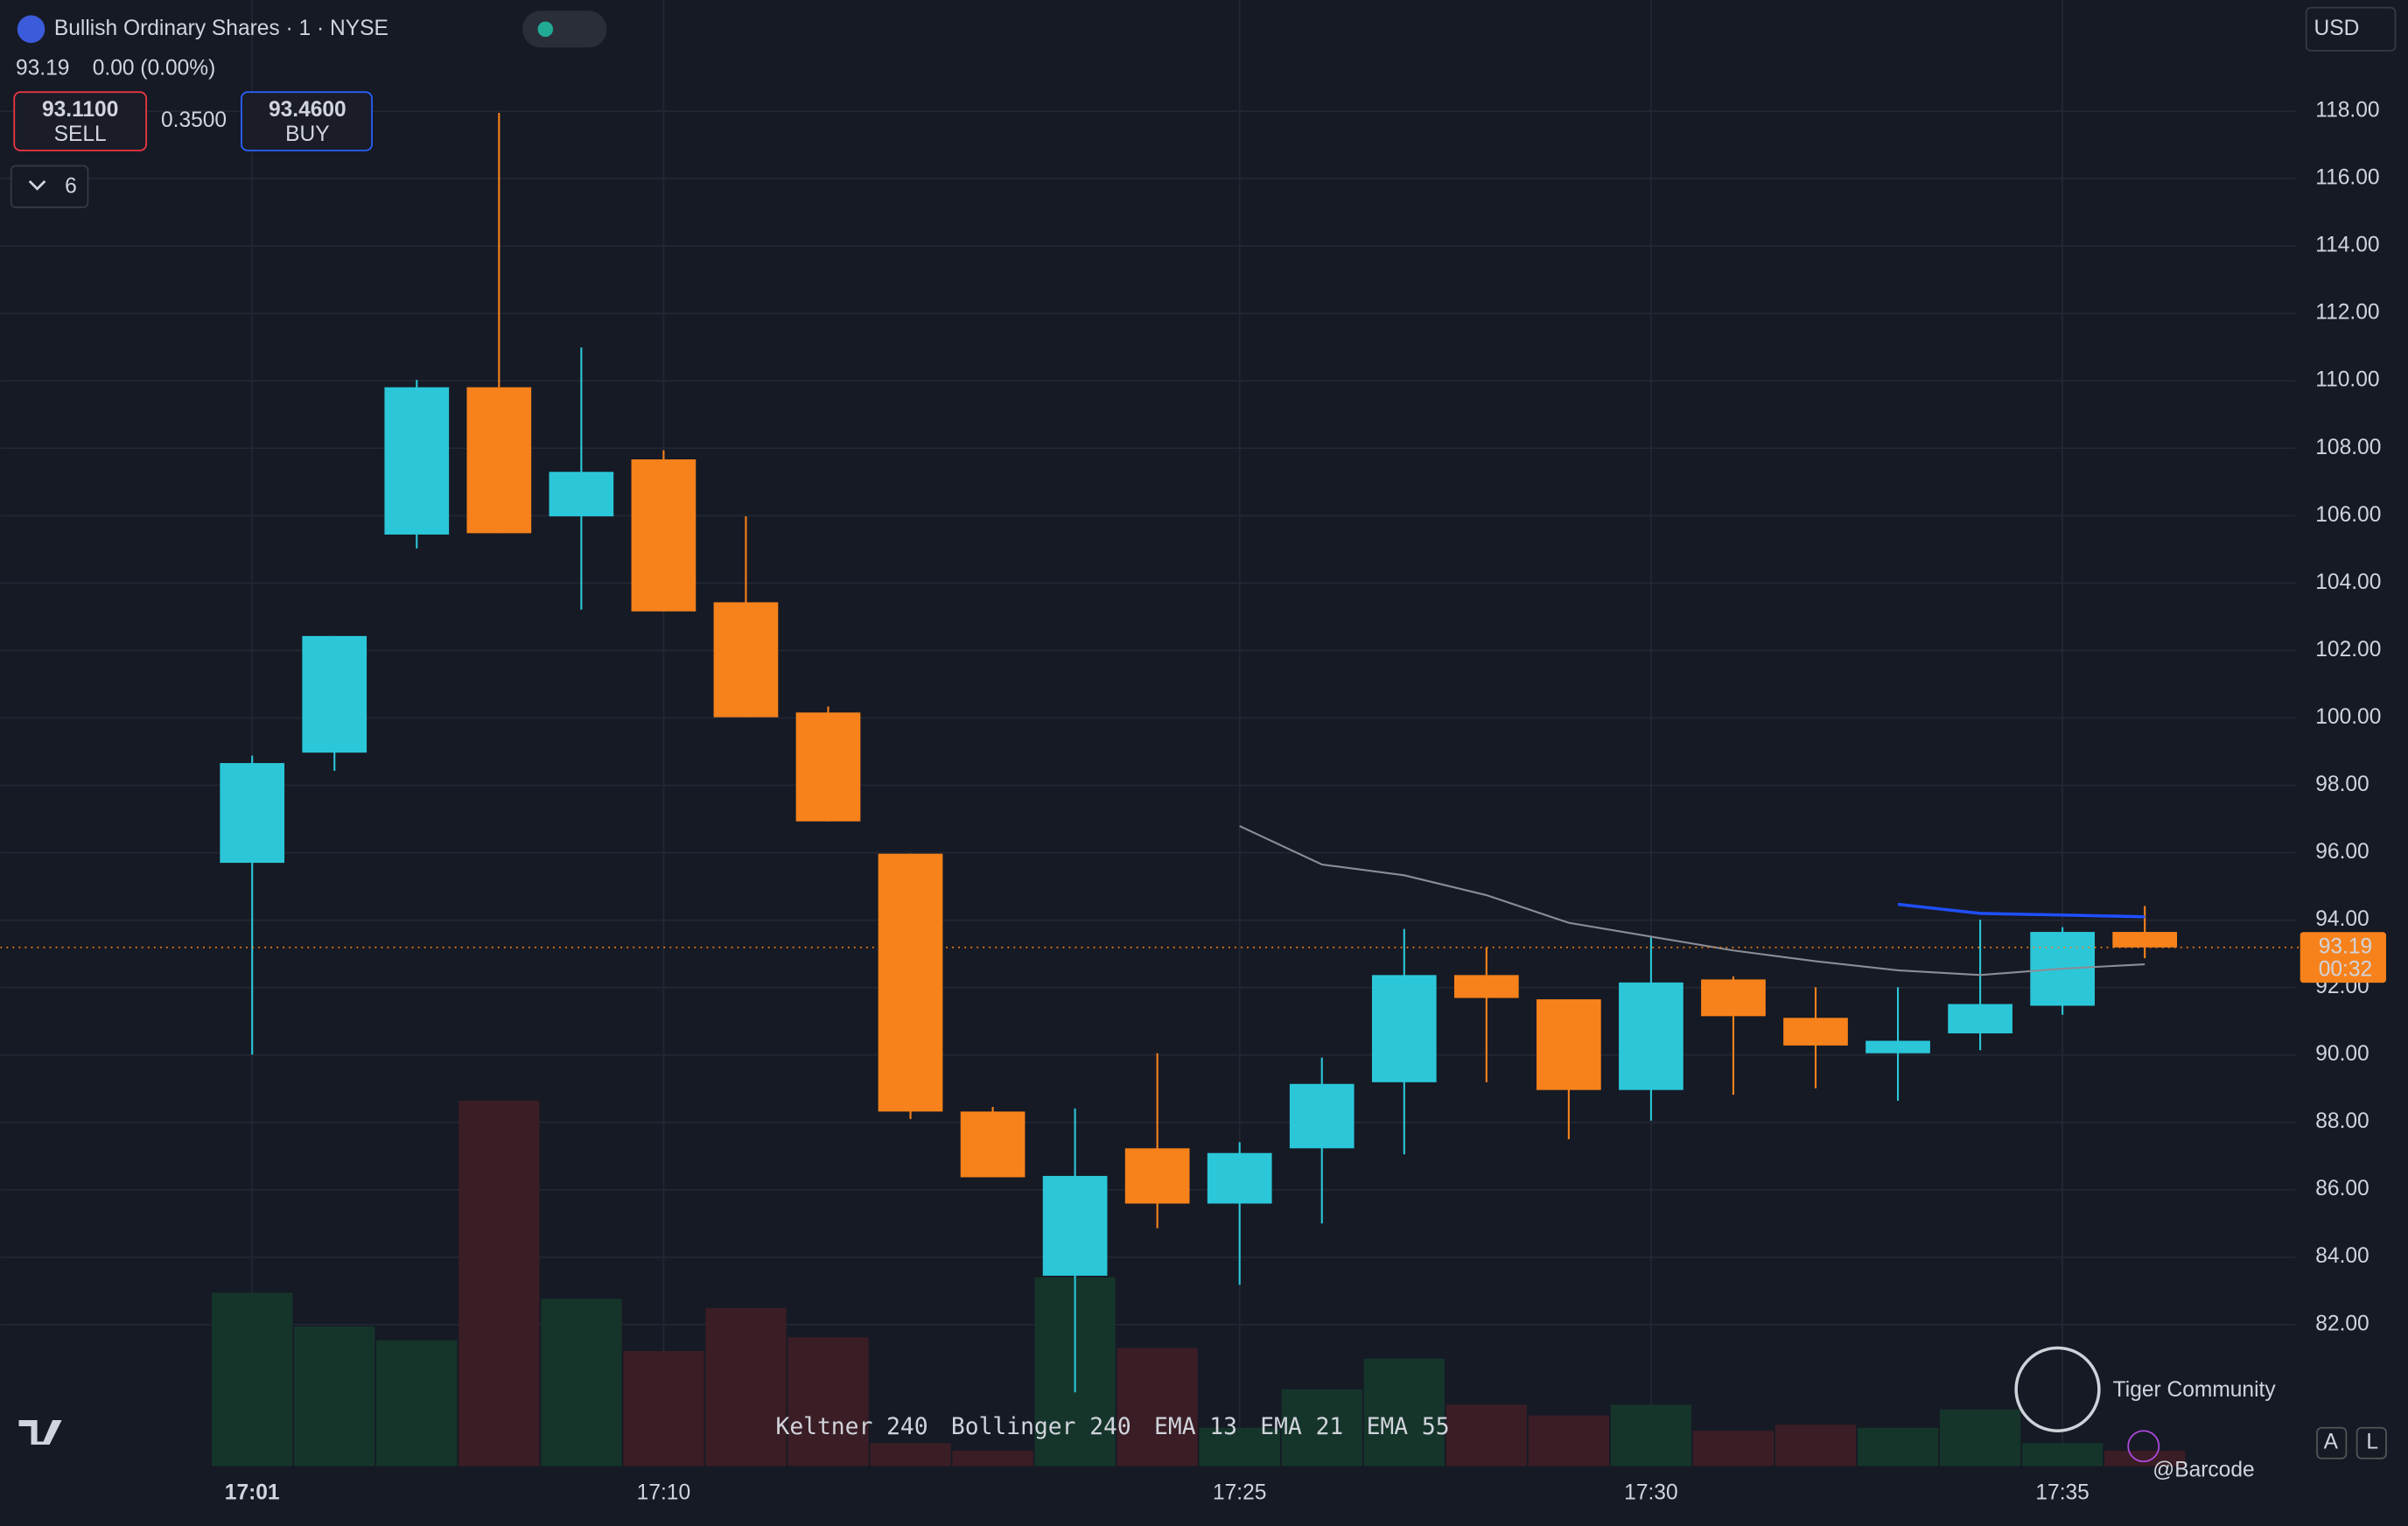 Image resolution: width=2408 pixels, height=1526 pixels. What do you see at coordinates (2347, 380) in the screenshot?
I see `y-tick-label: 110.00` at bounding box center [2347, 380].